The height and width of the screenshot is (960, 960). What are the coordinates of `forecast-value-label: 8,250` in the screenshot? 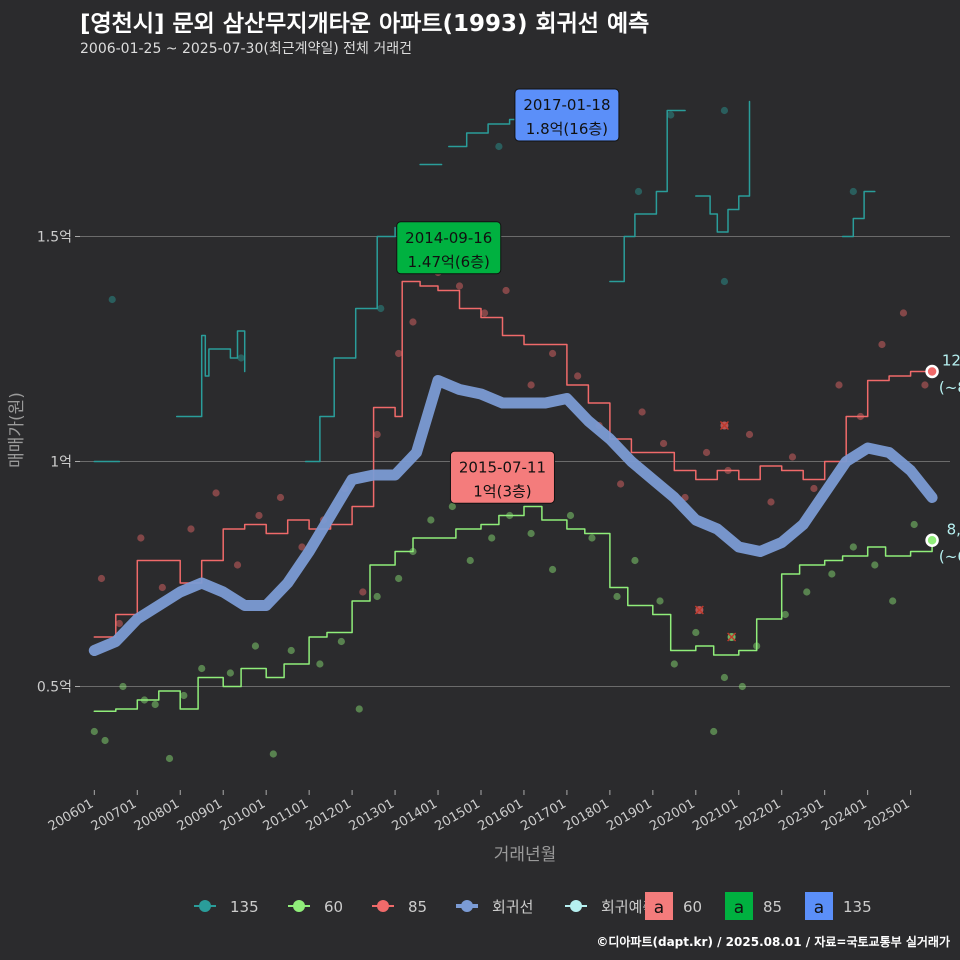 It's located at (953, 529).